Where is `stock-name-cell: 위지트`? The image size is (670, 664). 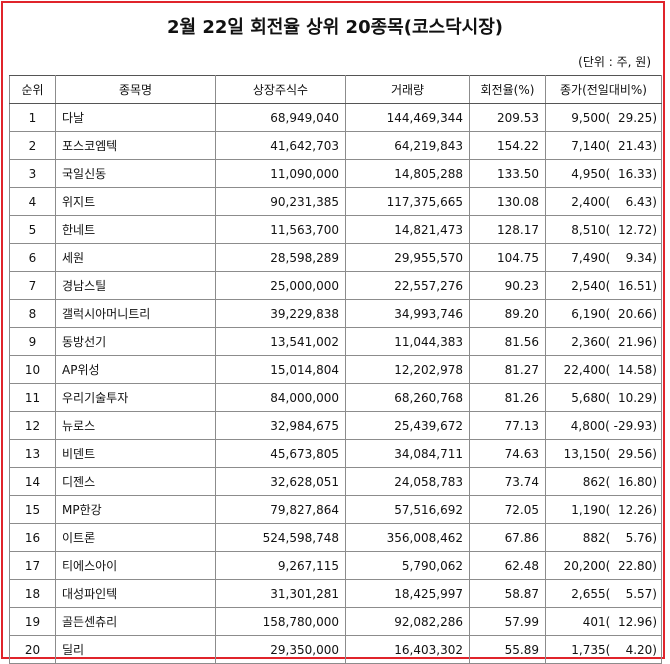 stock-name-cell: 위지트 is located at coordinates (135, 201).